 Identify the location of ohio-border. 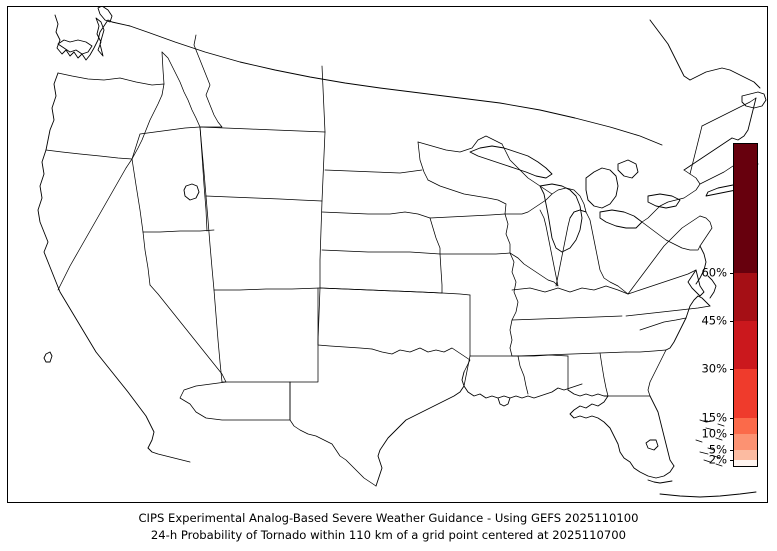
(607, 253).